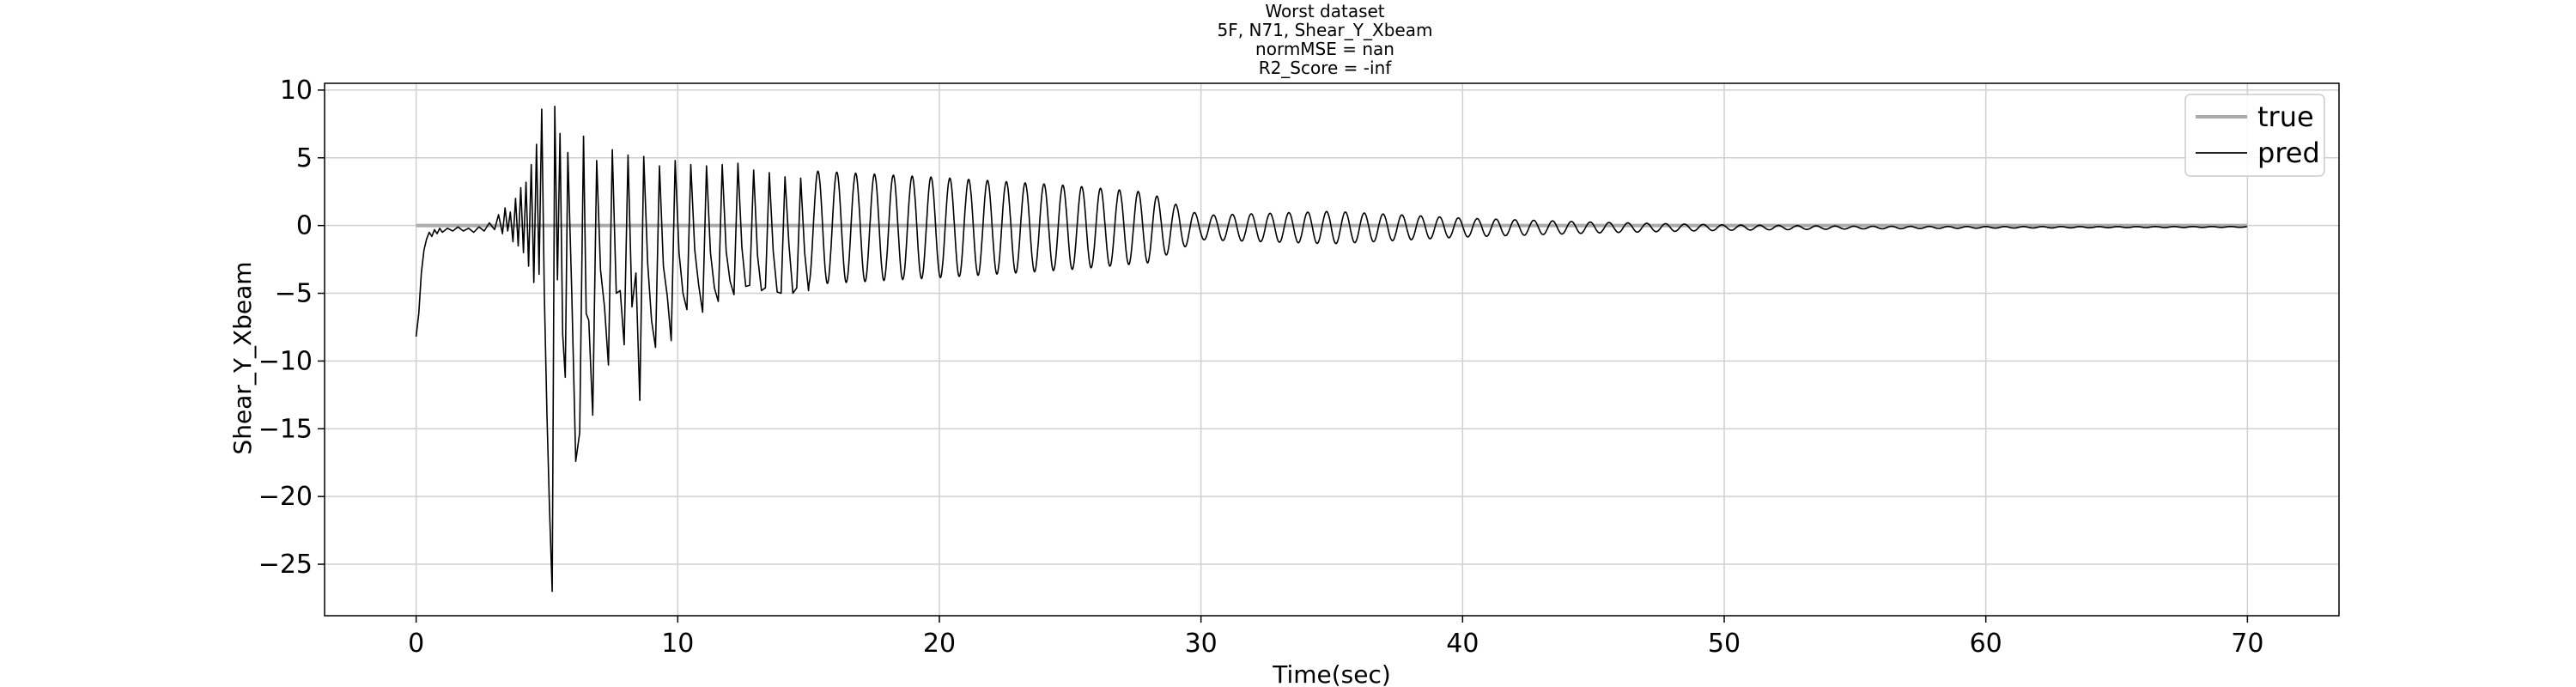  I want to click on y-tick-label: −10, so click(285, 361).